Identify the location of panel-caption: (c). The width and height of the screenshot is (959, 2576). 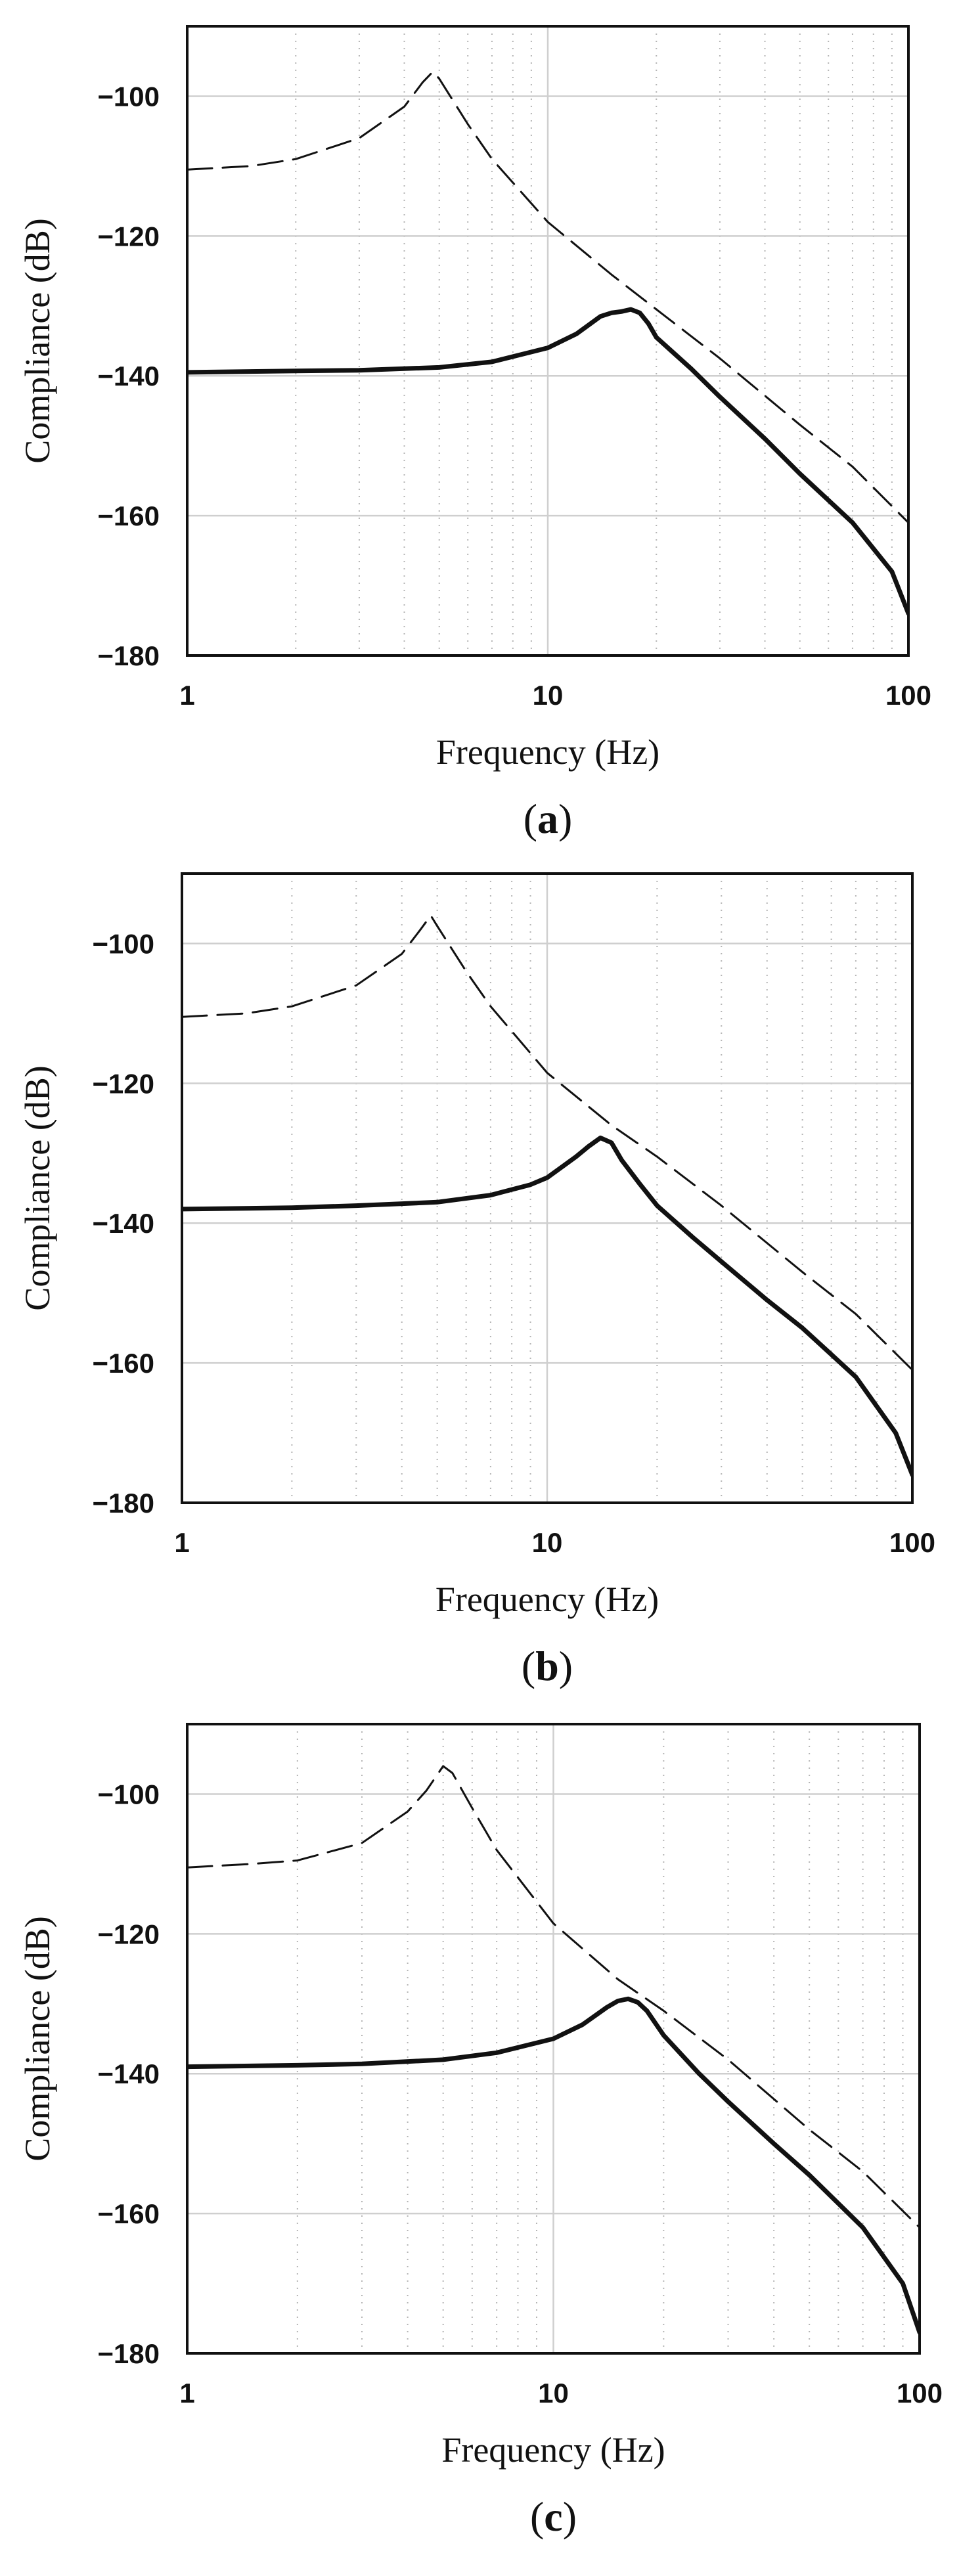
(553, 2517).